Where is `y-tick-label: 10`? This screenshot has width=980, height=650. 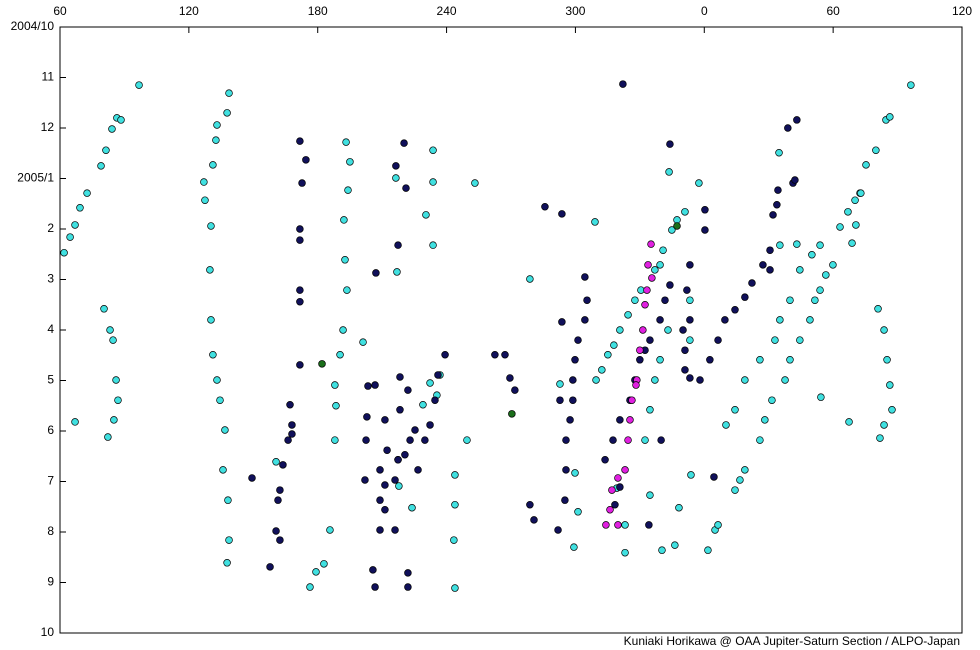 y-tick-label: 10 is located at coordinates (48, 632).